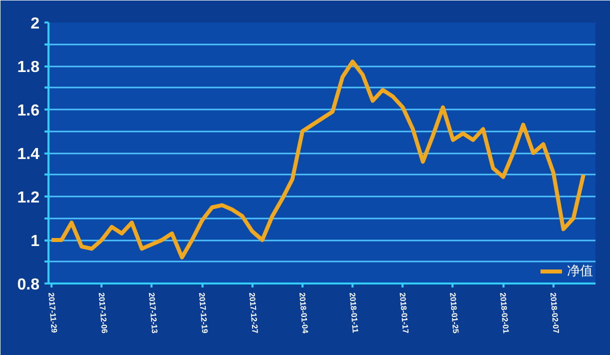 The image size is (610, 355). Describe the element at coordinates (454, 313) in the screenshot. I see `x-tick-label: 2018-01-25` at that location.